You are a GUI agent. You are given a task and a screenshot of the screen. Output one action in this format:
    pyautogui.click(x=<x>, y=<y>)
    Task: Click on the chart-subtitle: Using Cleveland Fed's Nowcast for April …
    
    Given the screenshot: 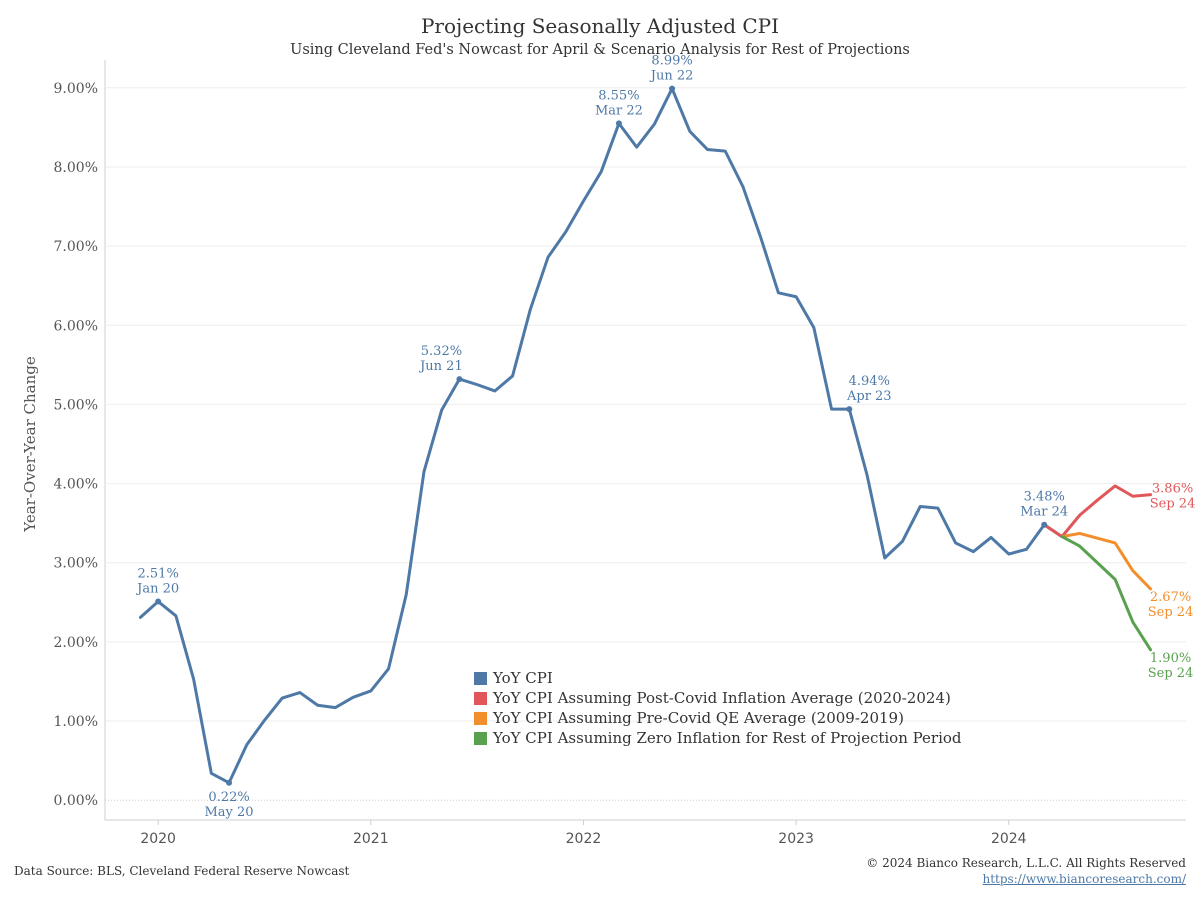 What is the action you would take?
    pyautogui.click(x=600, y=50)
    